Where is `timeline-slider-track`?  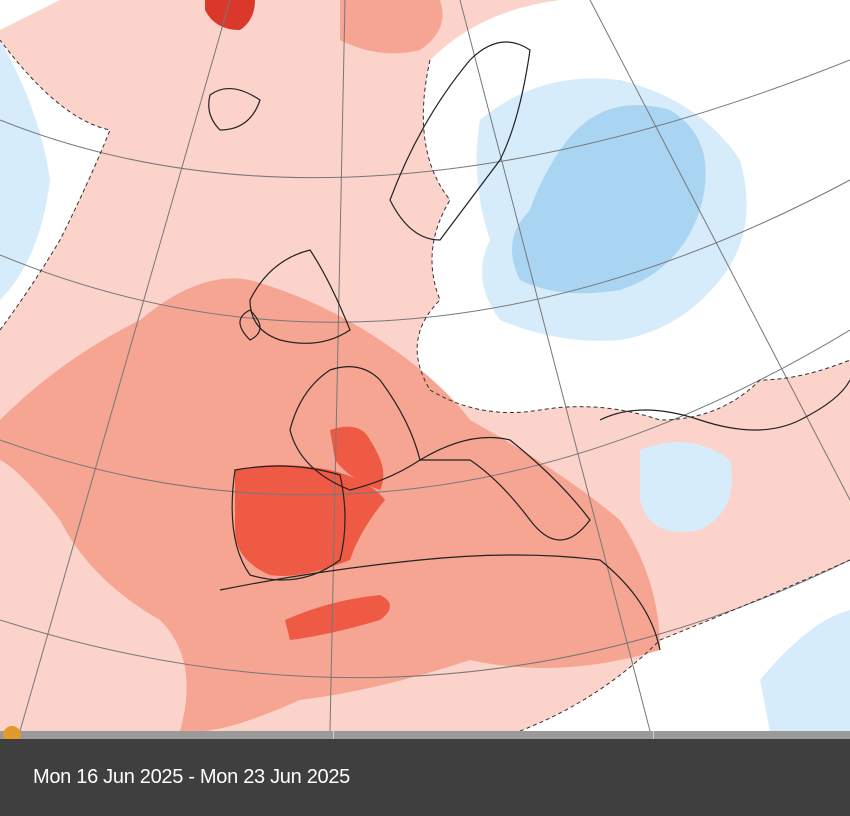 timeline-slider-track is located at coordinates (425, 735).